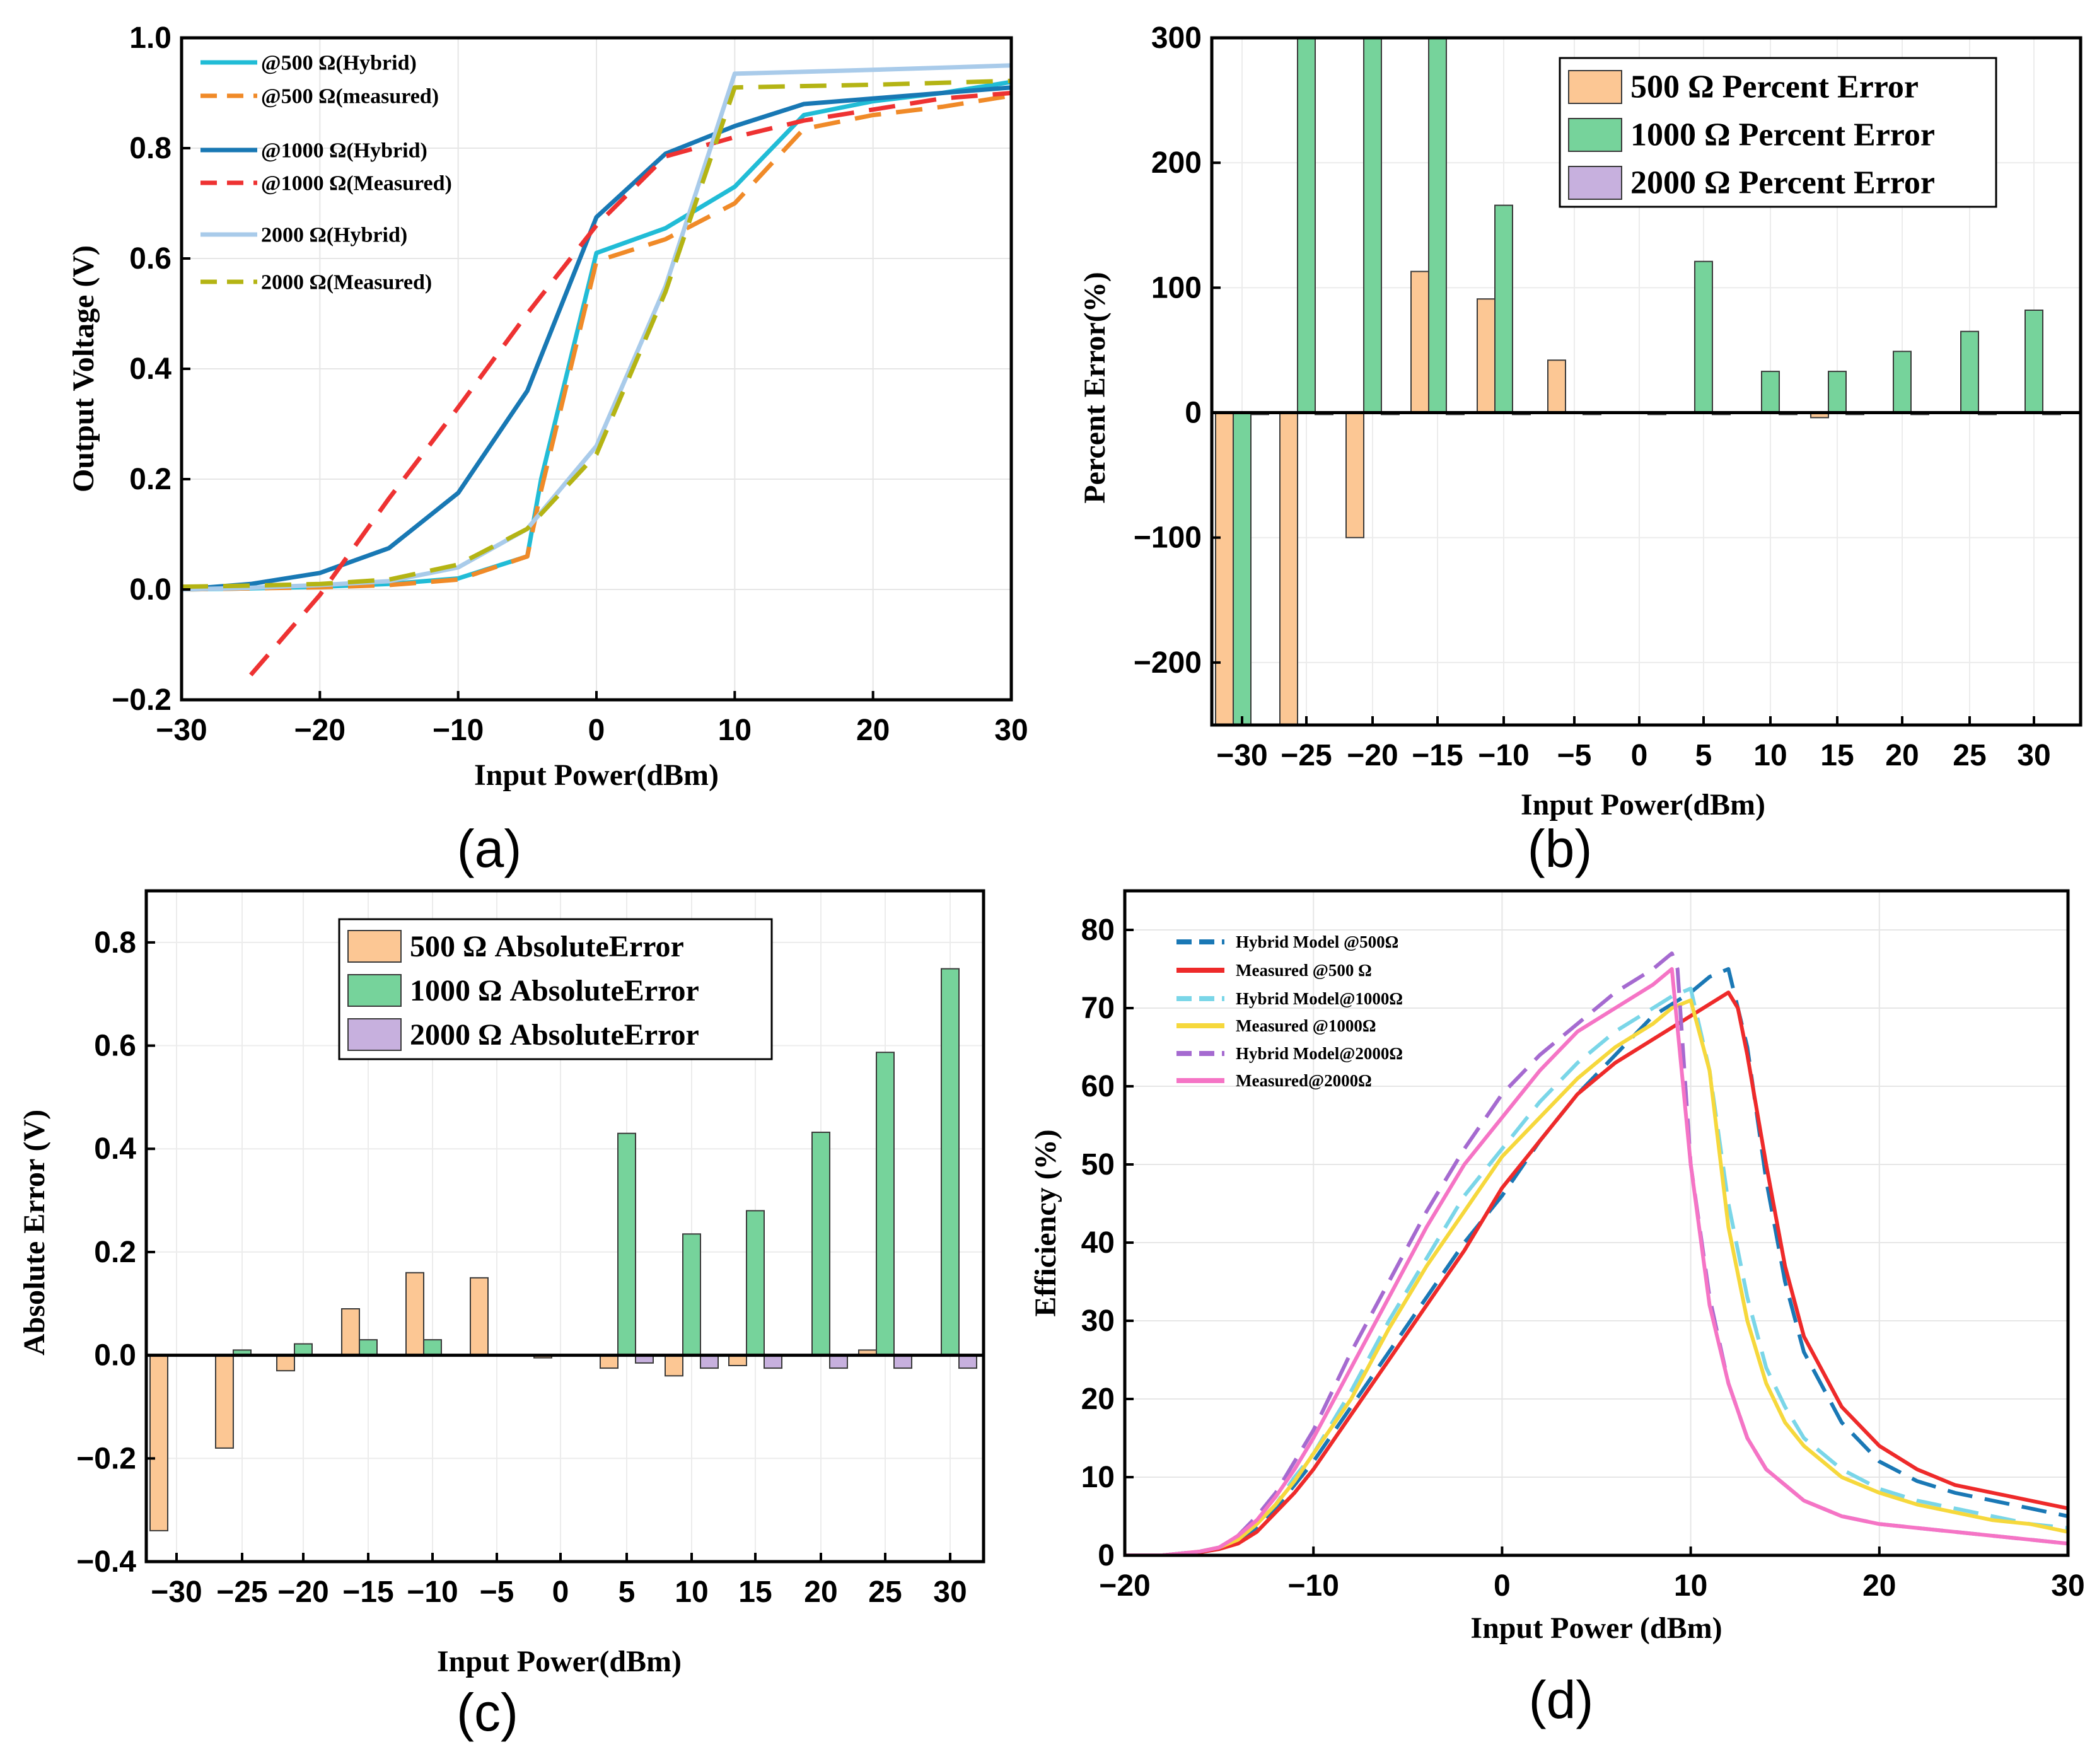 The height and width of the screenshot is (1764, 2097). What do you see at coordinates (356, 183) in the screenshot?
I see `legend-entry: @1000 Ω(Measured)` at bounding box center [356, 183].